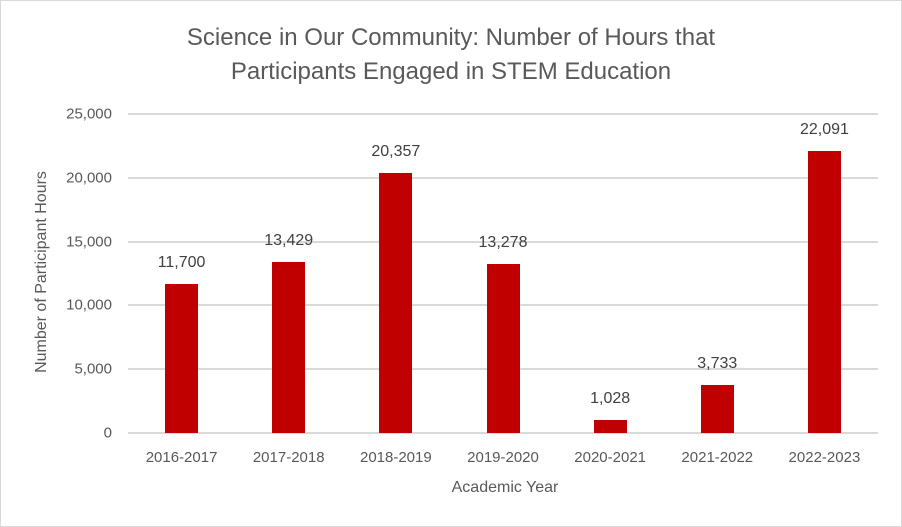 Image resolution: width=902 pixels, height=527 pixels. Describe the element at coordinates (89, 242) in the screenshot. I see `y-tick-label: 15,000` at that location.